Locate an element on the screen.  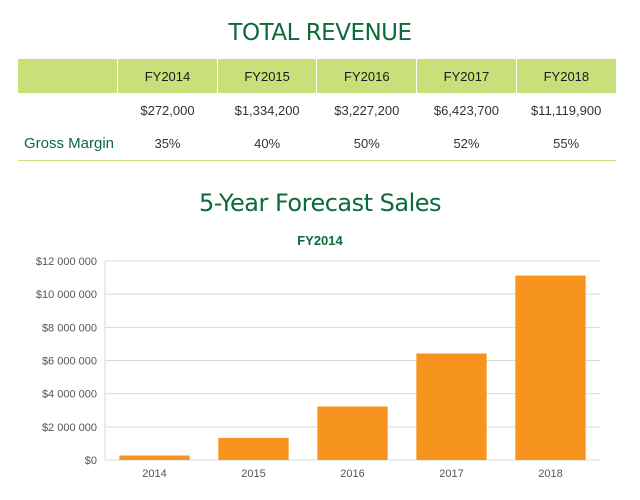
y-tick-label: $6 000 000 is located at coordinates (69, 362).